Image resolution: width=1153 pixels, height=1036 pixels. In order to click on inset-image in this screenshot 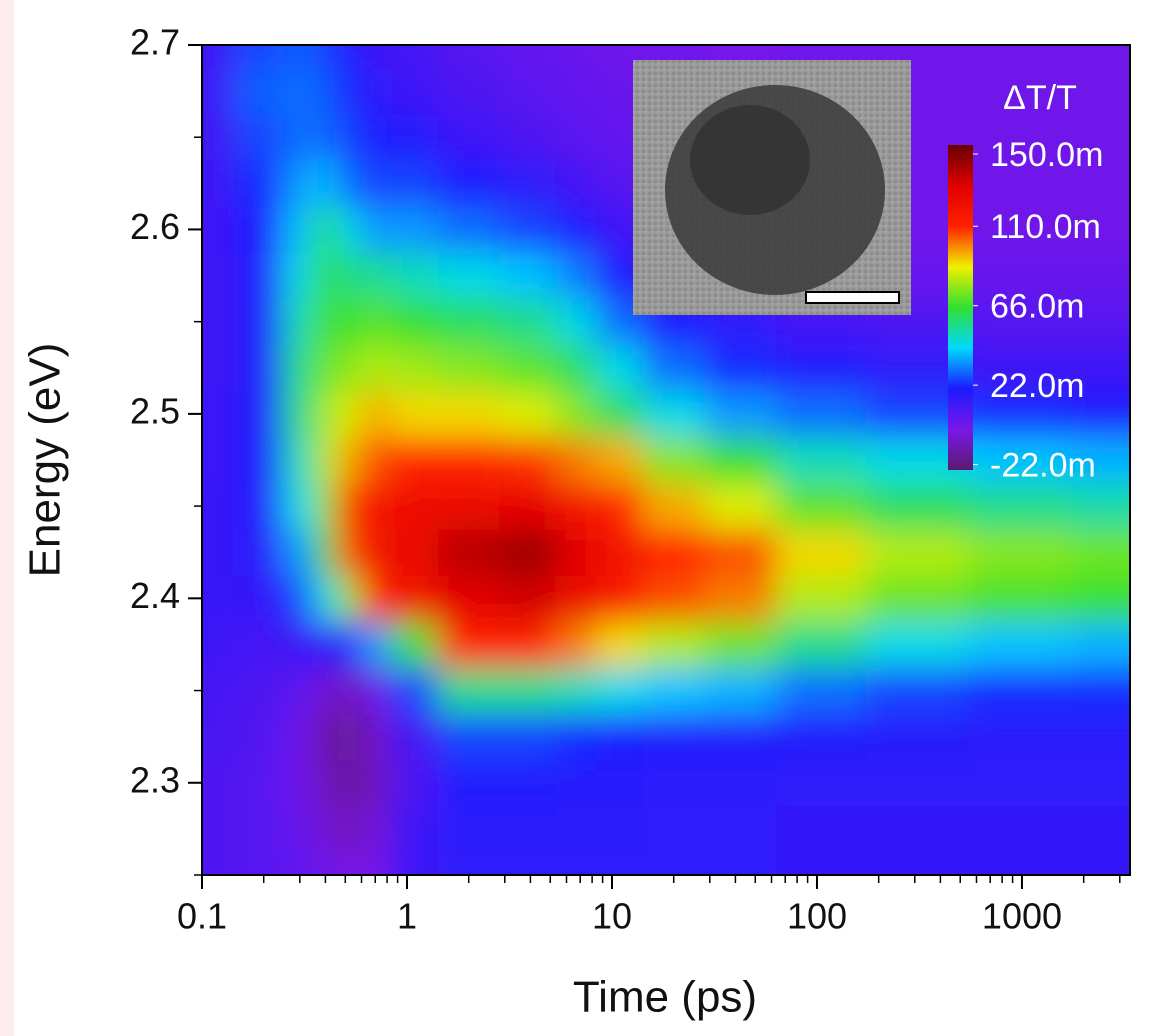, I will do `click(772, 187)`.